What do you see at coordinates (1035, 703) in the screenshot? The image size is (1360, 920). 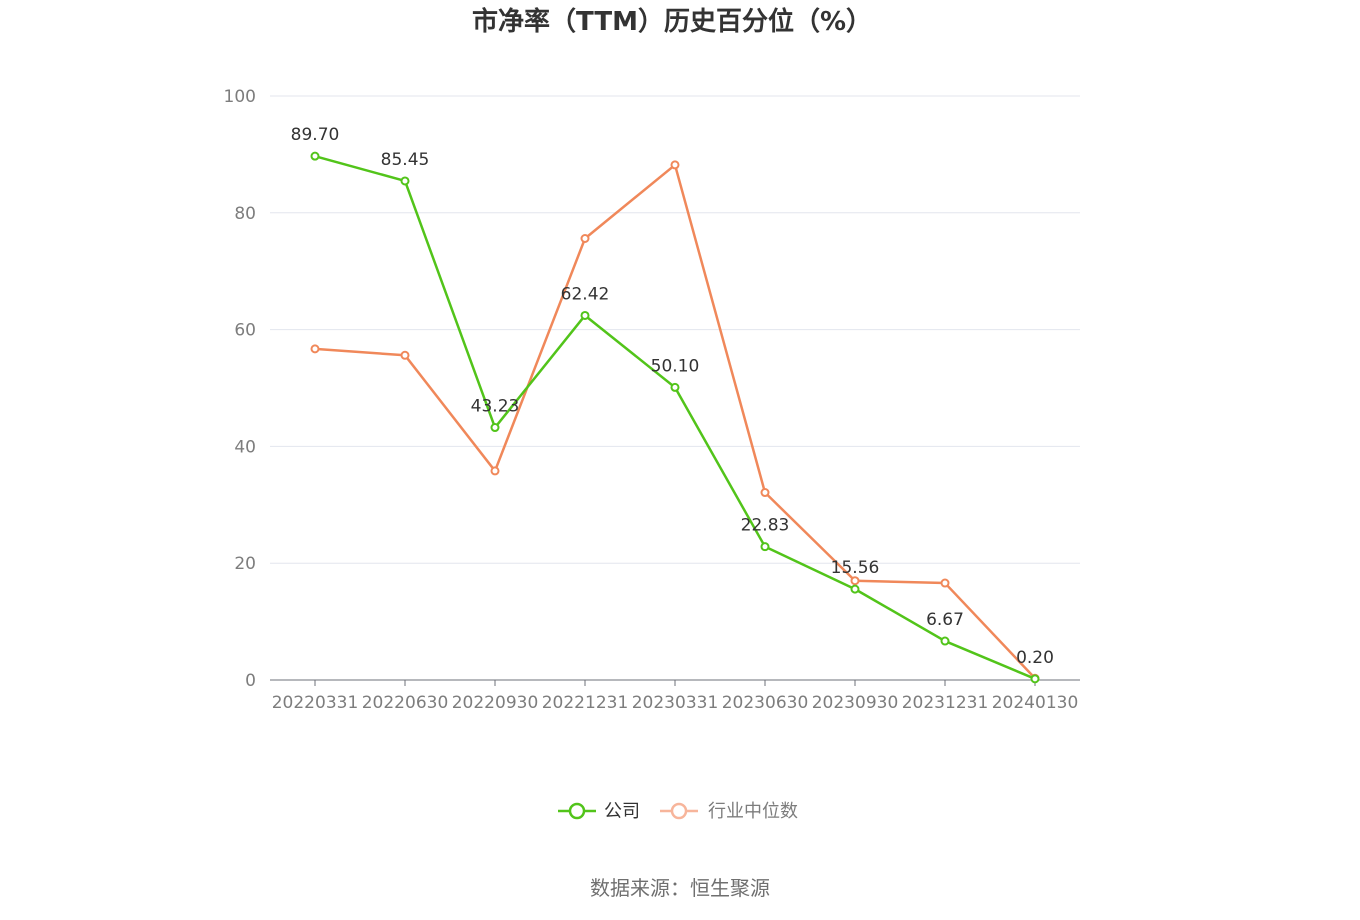 I see `x-tick-label: 20240130` at bounding box center [1035, 703].